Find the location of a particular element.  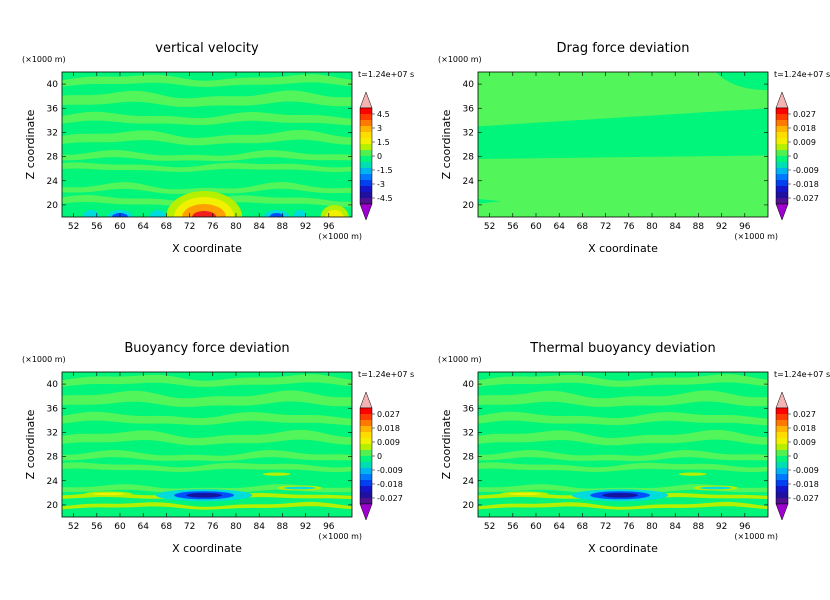

y-tick-label: 20 is located at coordinates (53, 506).